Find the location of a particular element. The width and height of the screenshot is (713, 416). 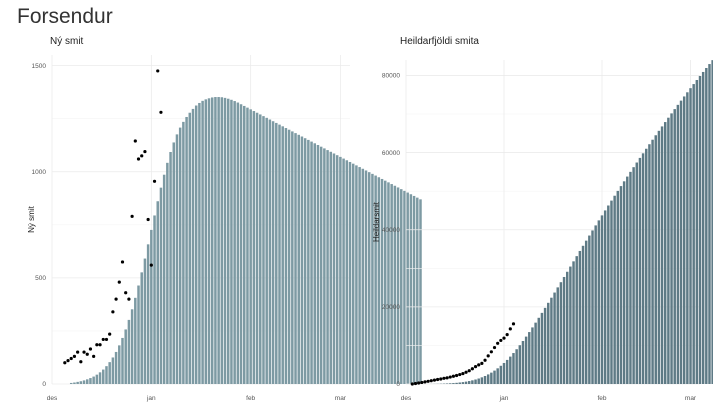

x-tick-label: feb is located at coordinates (250, 398).